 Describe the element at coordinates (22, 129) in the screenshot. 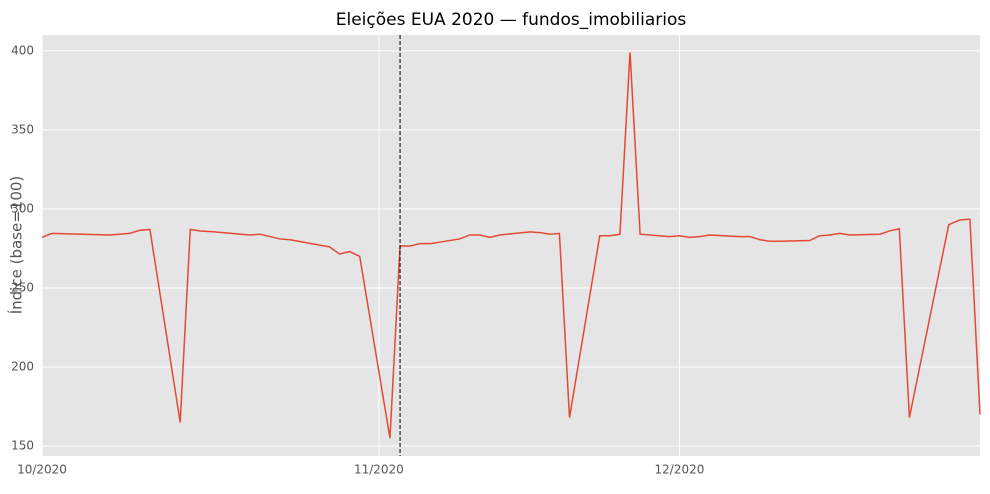

I see `y-tick-label: 350` at that location.